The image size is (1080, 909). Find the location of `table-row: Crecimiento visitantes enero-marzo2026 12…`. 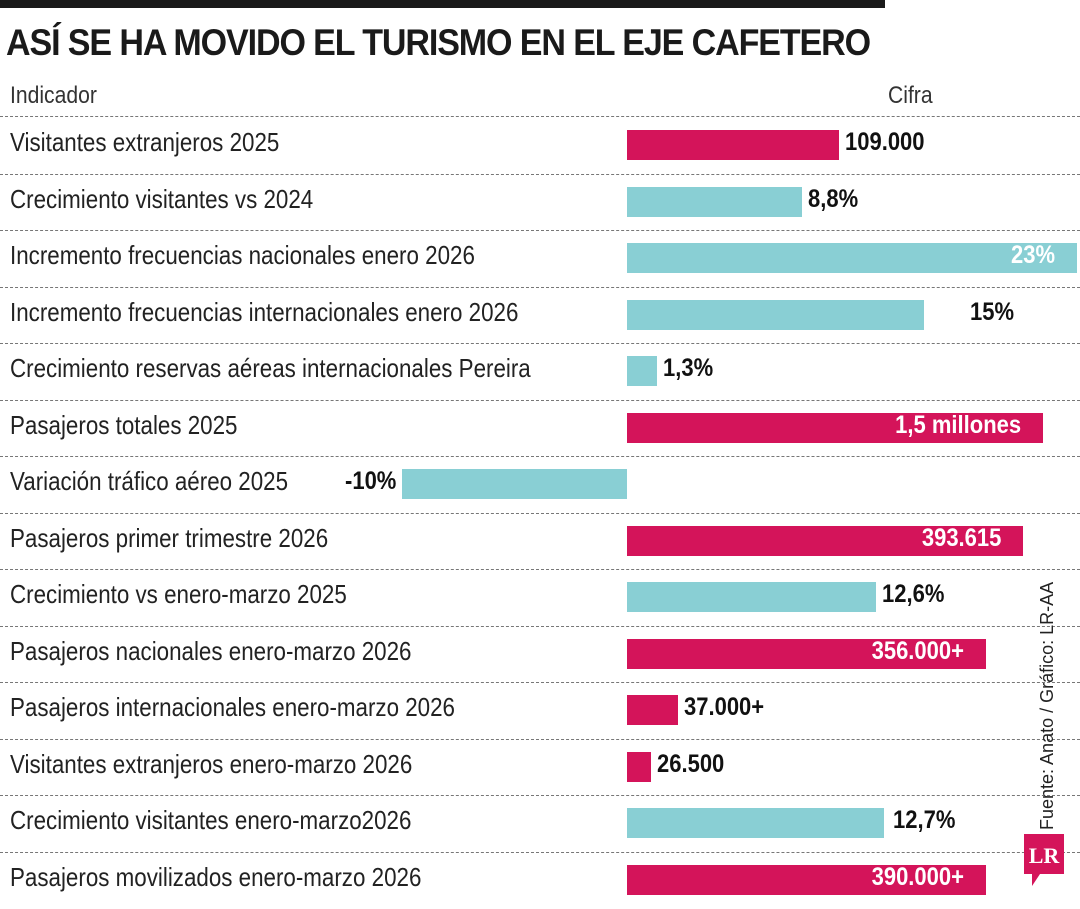

table-row: Crecimiento visitantes enero-marzo2026 12… is located at coordinates (540, 824).